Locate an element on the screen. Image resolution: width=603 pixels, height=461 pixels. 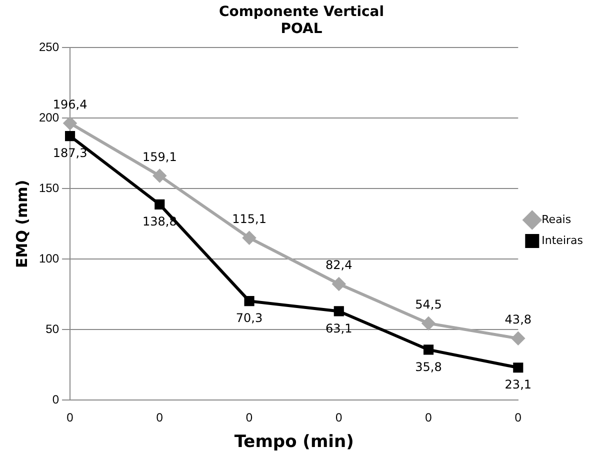
data-label: 23,1 is located at coordinates (518, 385).